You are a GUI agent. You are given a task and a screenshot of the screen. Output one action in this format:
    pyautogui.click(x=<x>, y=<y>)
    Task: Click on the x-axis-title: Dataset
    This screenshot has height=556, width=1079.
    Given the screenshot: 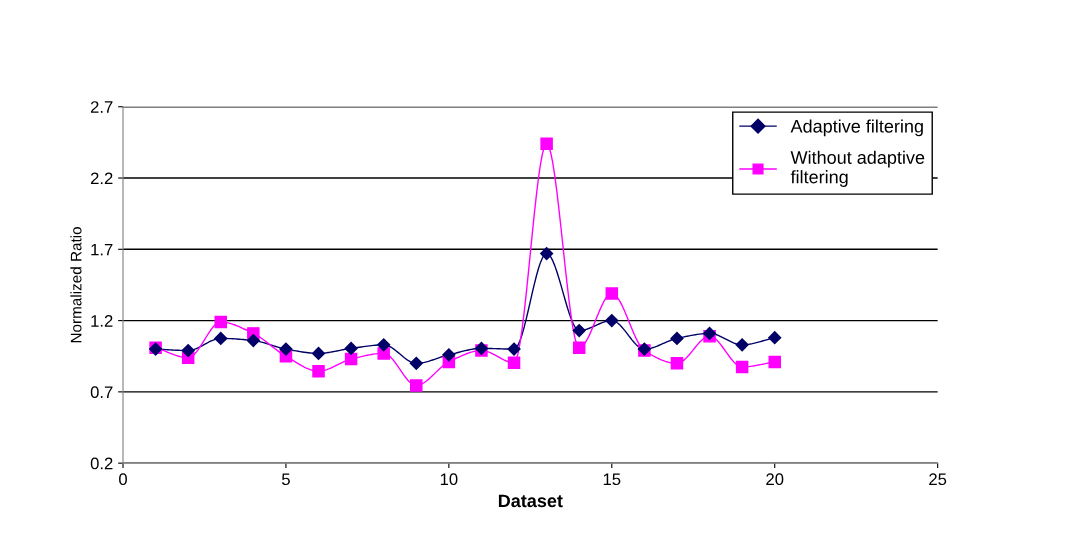 What is the action you would take?
    pyautogui.click(x=530, y=501)
    